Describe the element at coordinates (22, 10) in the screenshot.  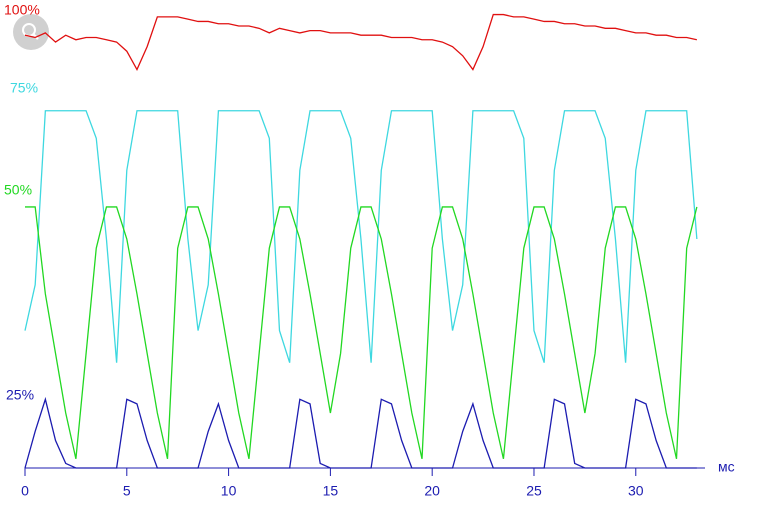
I see `series-label: 100%` at that location.